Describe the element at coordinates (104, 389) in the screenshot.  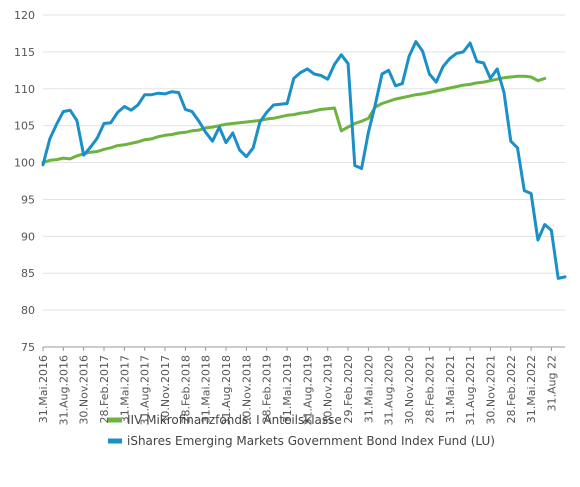
I see `x-tick-label: 28.Feb.2017` at that location.